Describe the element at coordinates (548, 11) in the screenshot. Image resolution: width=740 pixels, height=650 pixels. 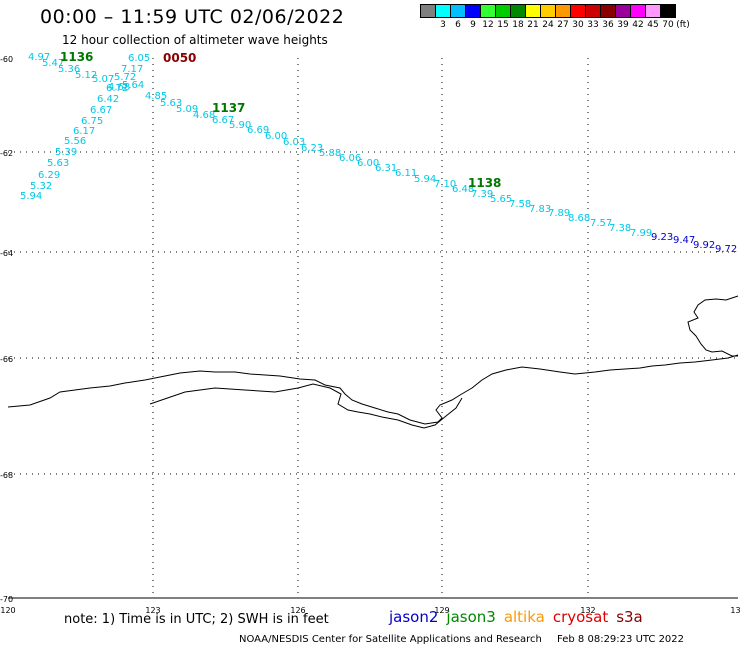
I see `color-scale-swatches` at that location.